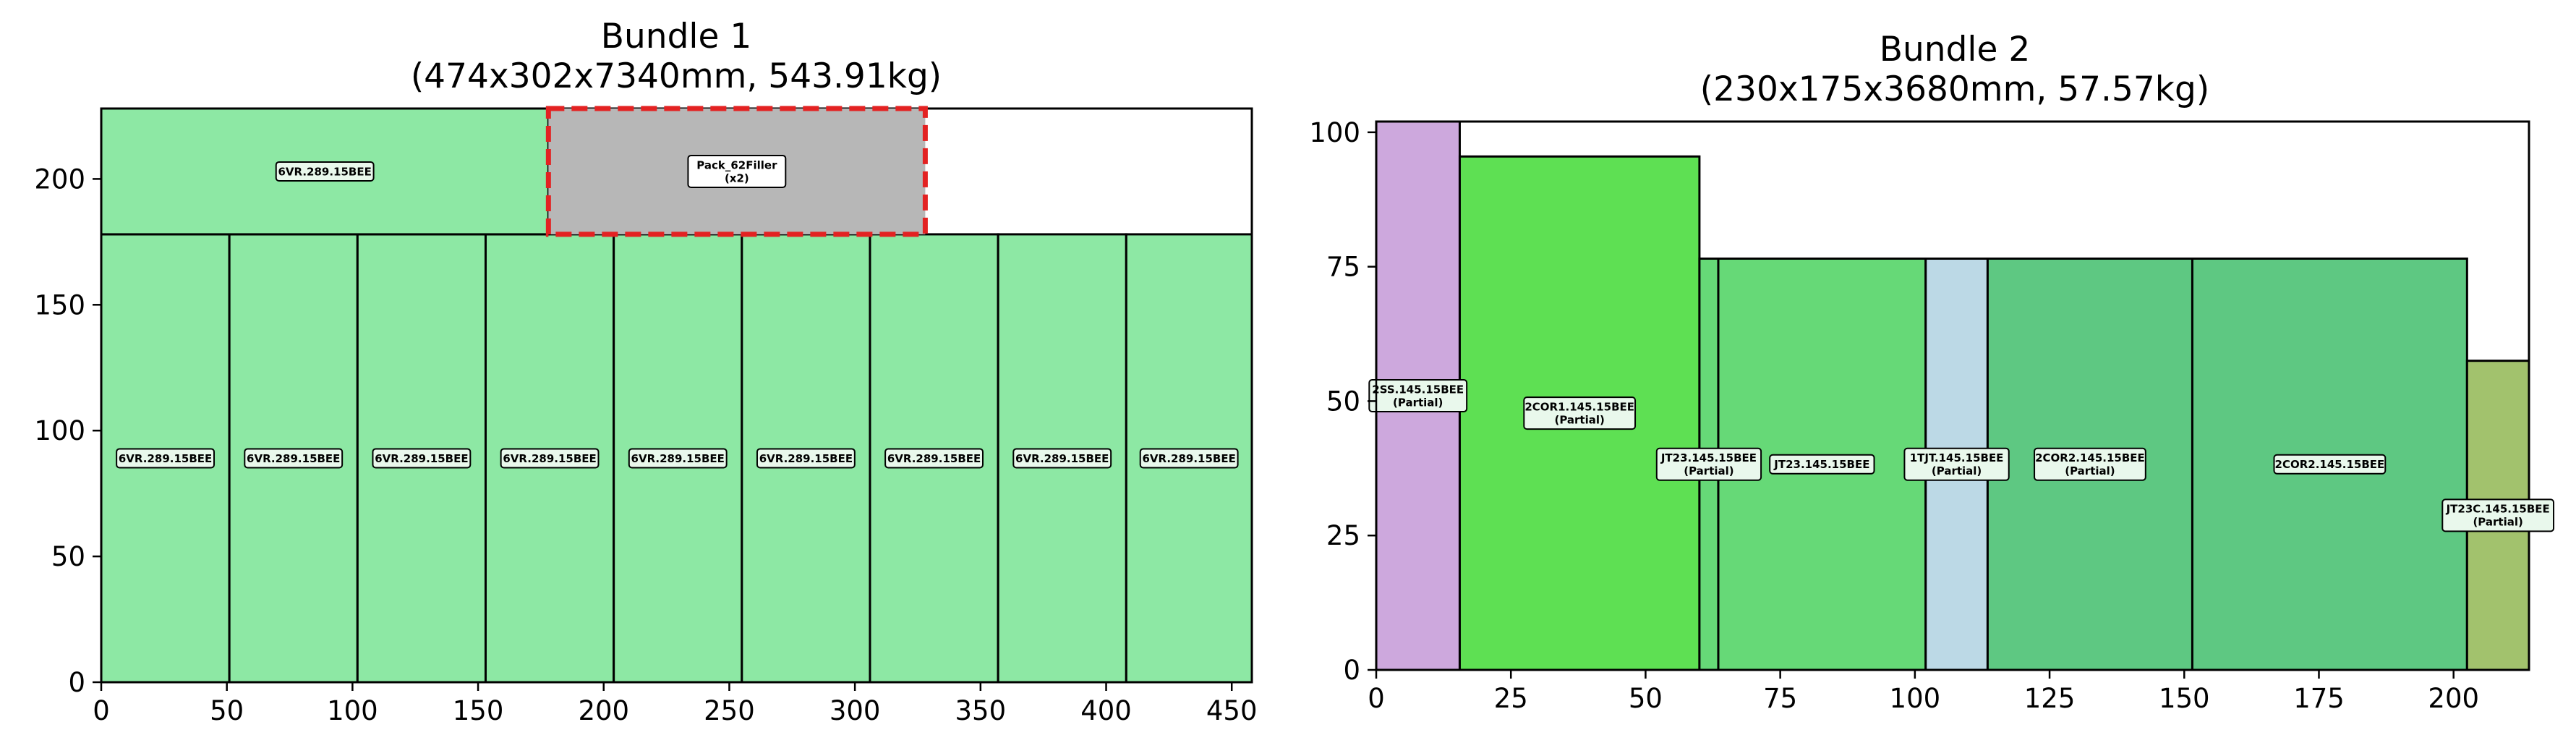 This screenshot has width=2576, height=756. Describe the element at coordinates (60, 304) in the screenshot. I see `y-tick-label: 150` at that location.